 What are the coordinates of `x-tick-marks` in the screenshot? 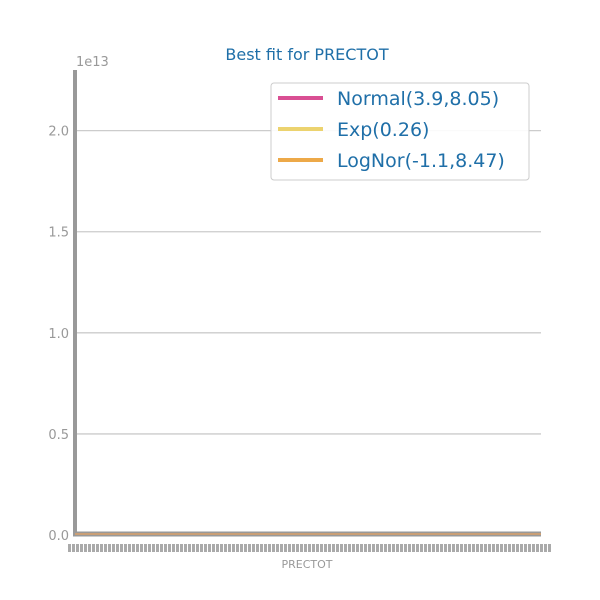 It's located at (309, 548).